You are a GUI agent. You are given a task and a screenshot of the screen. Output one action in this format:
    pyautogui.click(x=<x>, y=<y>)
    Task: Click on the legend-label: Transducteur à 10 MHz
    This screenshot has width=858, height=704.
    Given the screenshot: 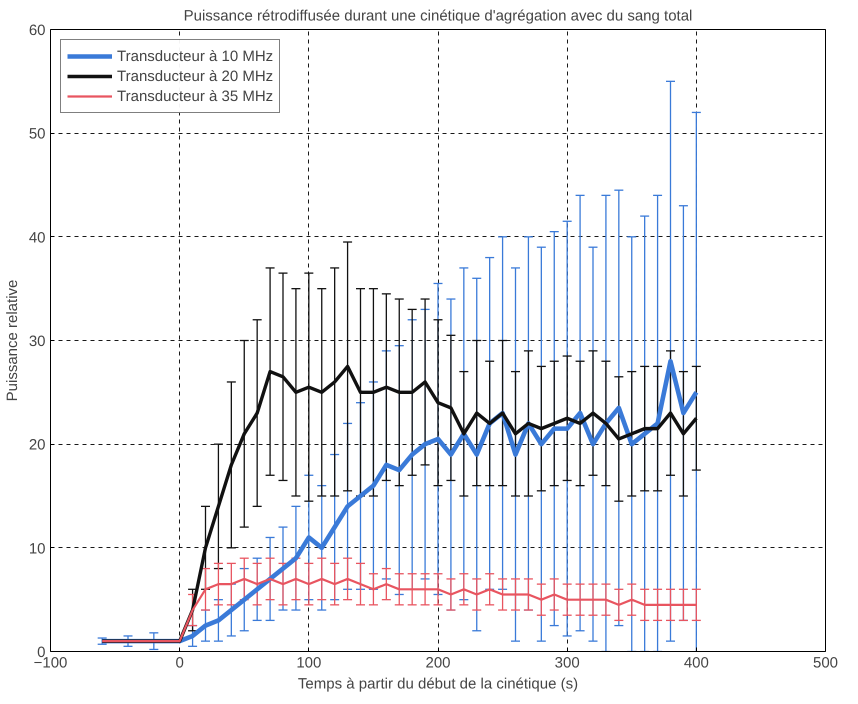 What is the action you would take?
    pyautogui.click(x=195, y=56)
    